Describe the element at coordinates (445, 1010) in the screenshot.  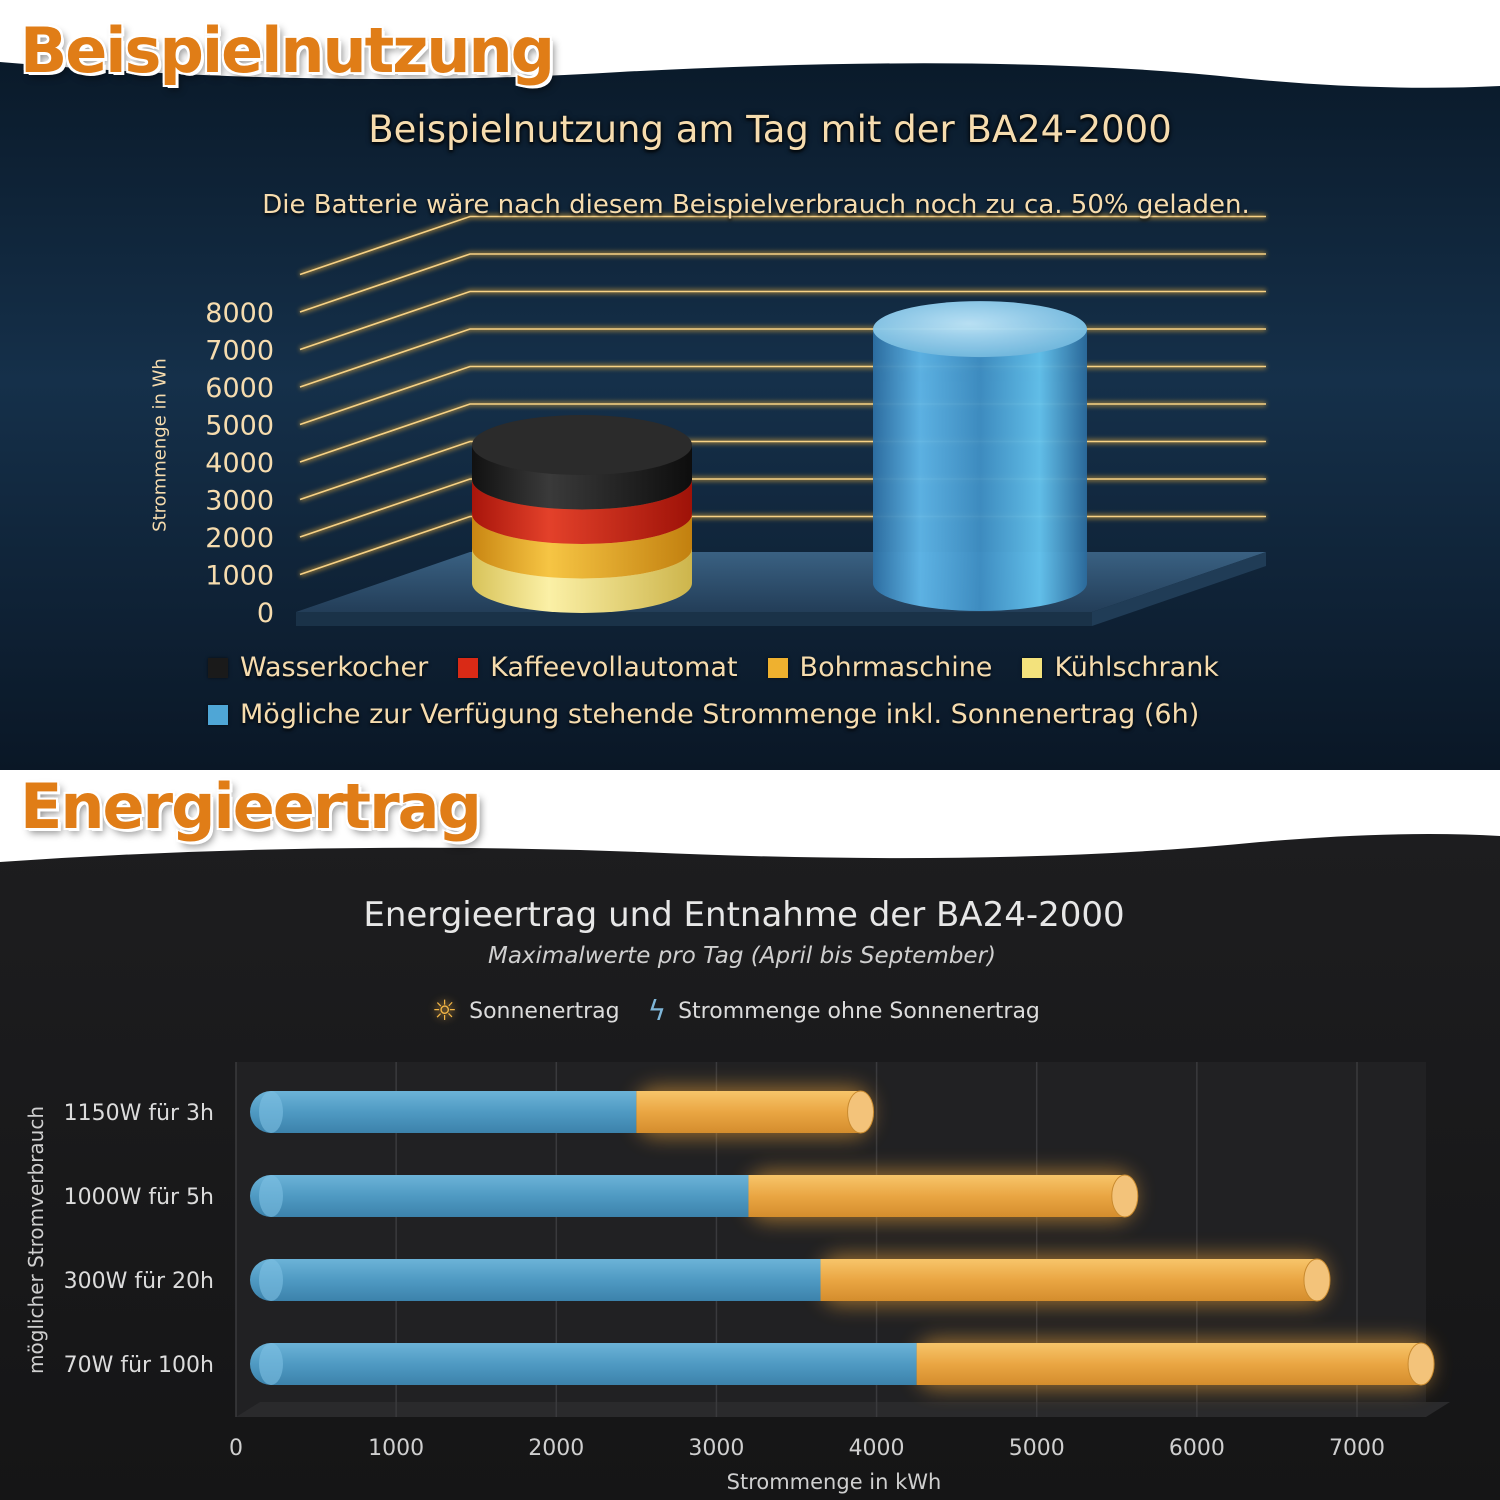
I see `sun-icon: ☼` at that location.